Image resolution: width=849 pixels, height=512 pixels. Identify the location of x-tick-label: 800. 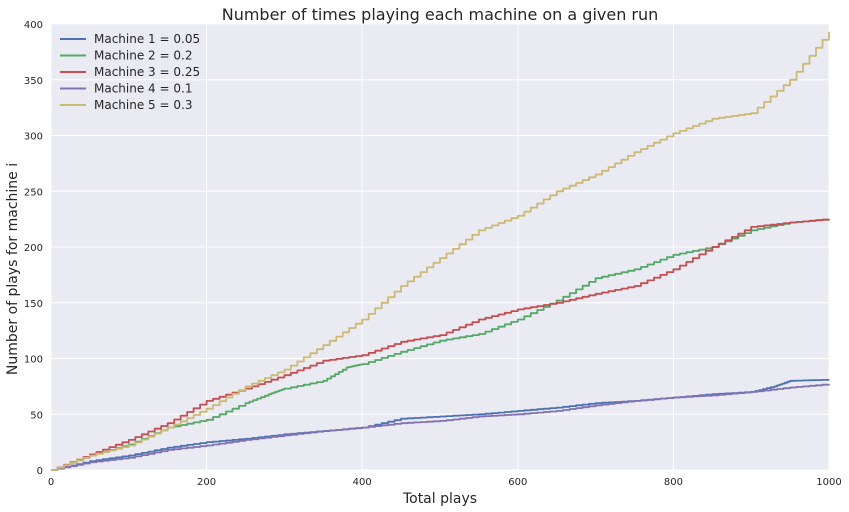
(673, 482).